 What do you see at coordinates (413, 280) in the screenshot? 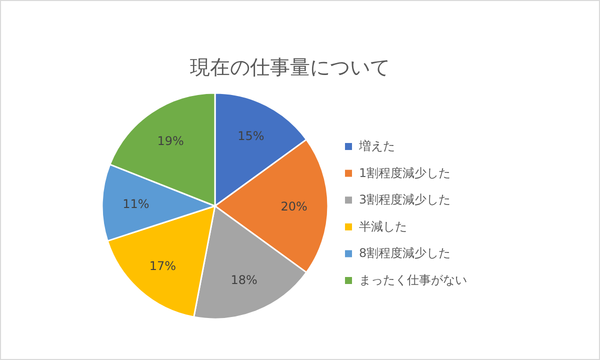
I see `legend-label: まったく仕事がない` at bounding box center [413, 280].